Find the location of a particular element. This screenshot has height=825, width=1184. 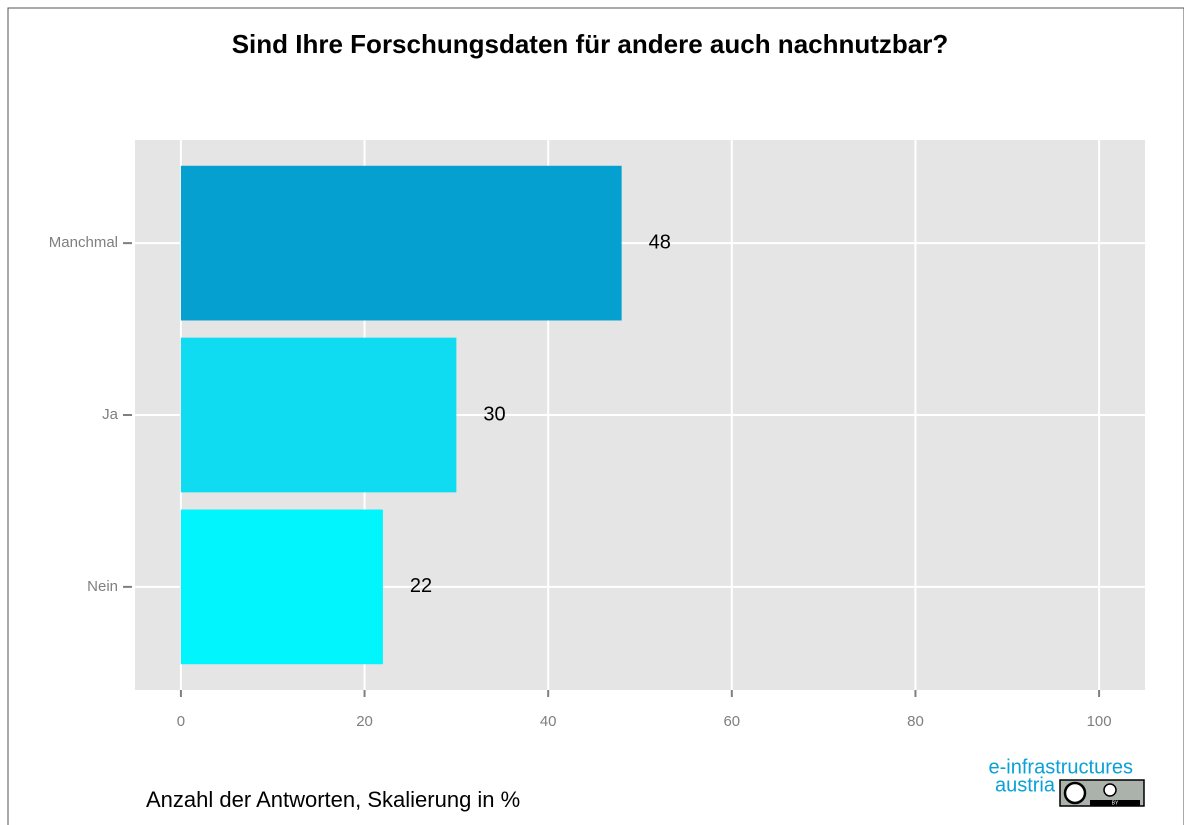

x-tick-label: 100 is located at coordinates (1099, 721).